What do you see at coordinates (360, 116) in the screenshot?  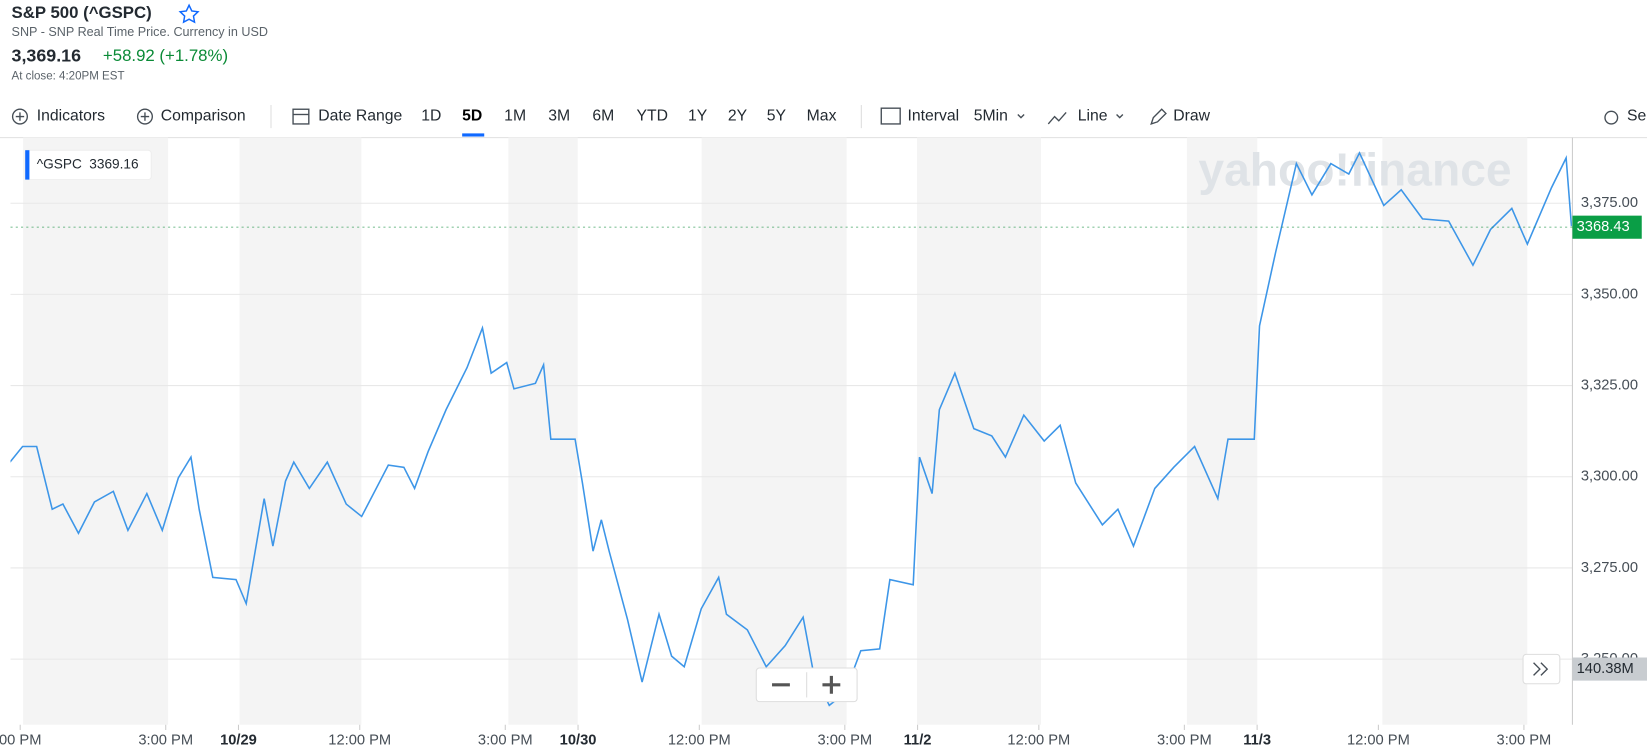 I see `date-range-button: Date Range` at bounding box center [360, 116].